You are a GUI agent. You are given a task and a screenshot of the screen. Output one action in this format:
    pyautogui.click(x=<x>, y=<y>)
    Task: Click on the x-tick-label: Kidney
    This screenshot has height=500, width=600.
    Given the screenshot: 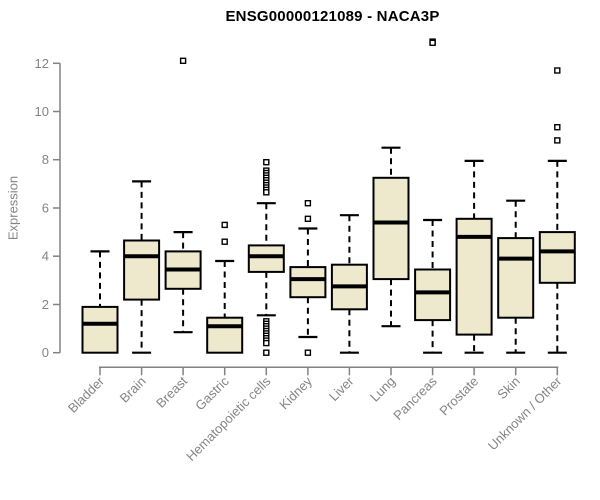 What is the action you would take?
    pyautogui.click(x=295, y=392)
    